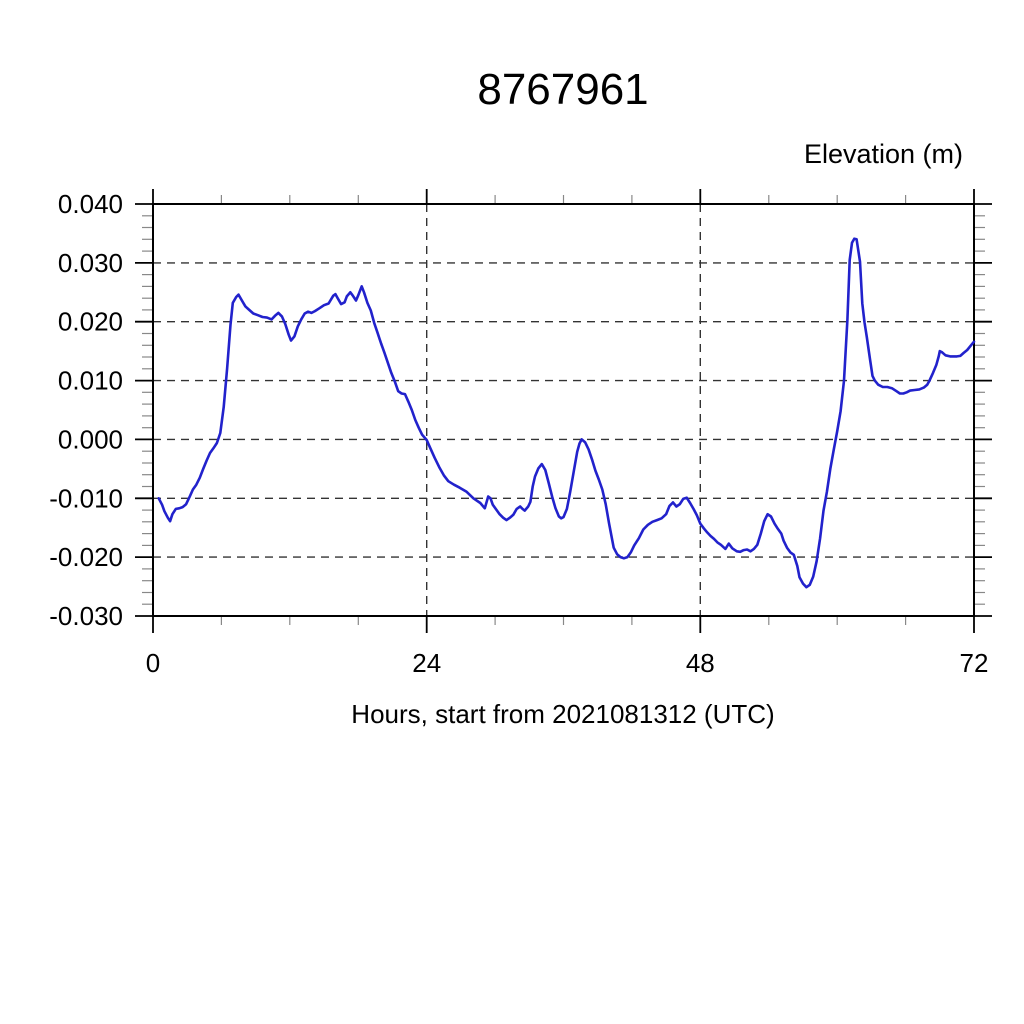  Describe the element at coordinates (86, 498) in the screenshot. I see `y-tick-label: -0.010` at that location.